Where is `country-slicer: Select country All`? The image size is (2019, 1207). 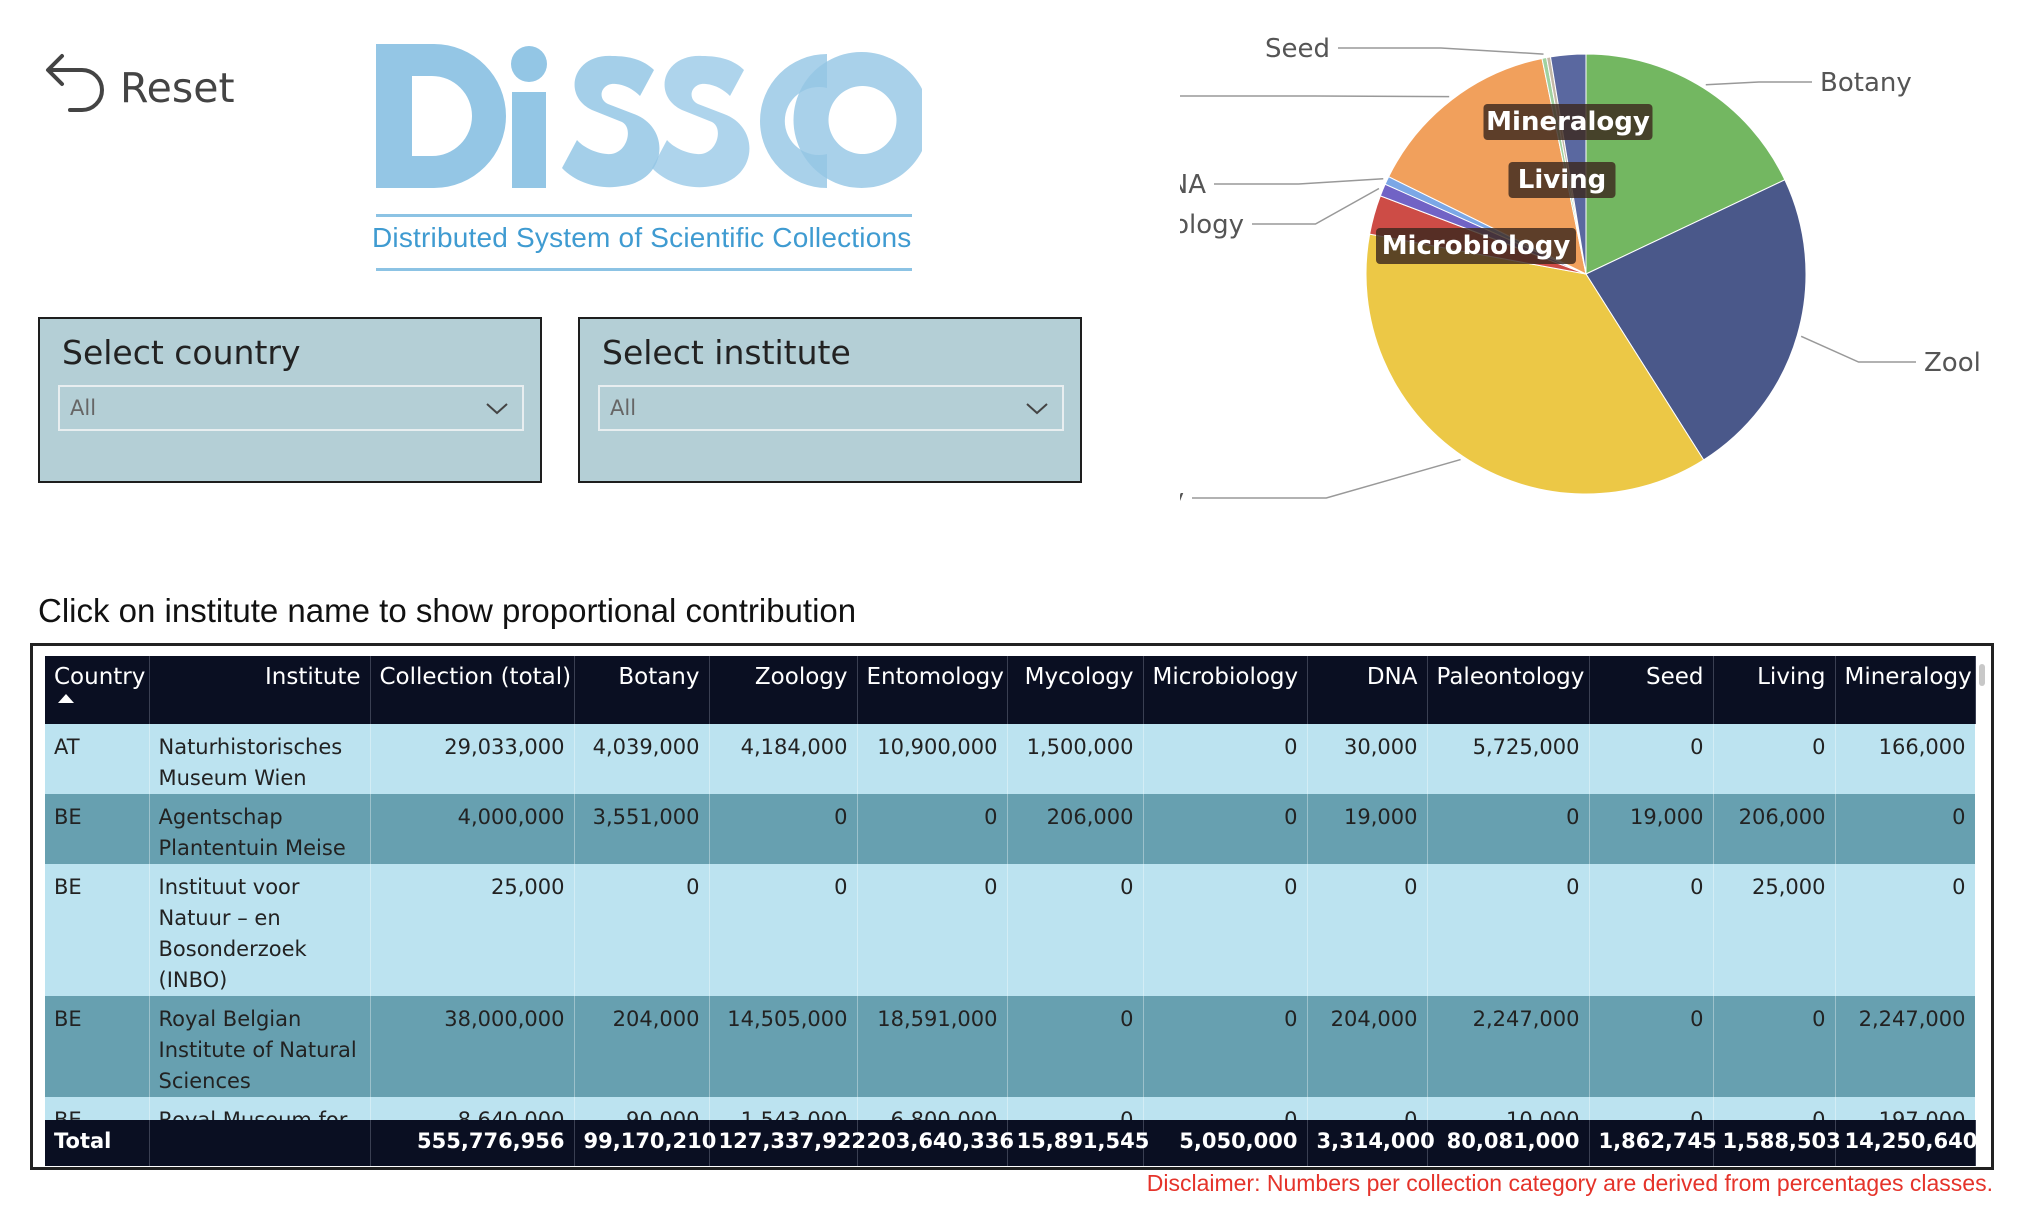 country-slicer: Select country All is located at coordinates (290, 400).